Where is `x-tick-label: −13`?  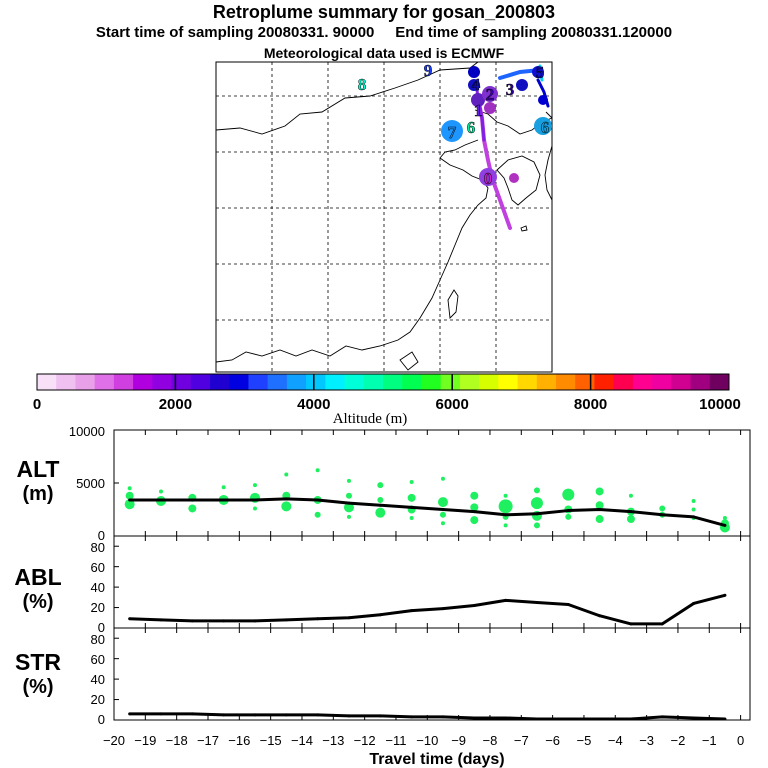 x-tick-label: −13 is located at coordinates (333, 740).